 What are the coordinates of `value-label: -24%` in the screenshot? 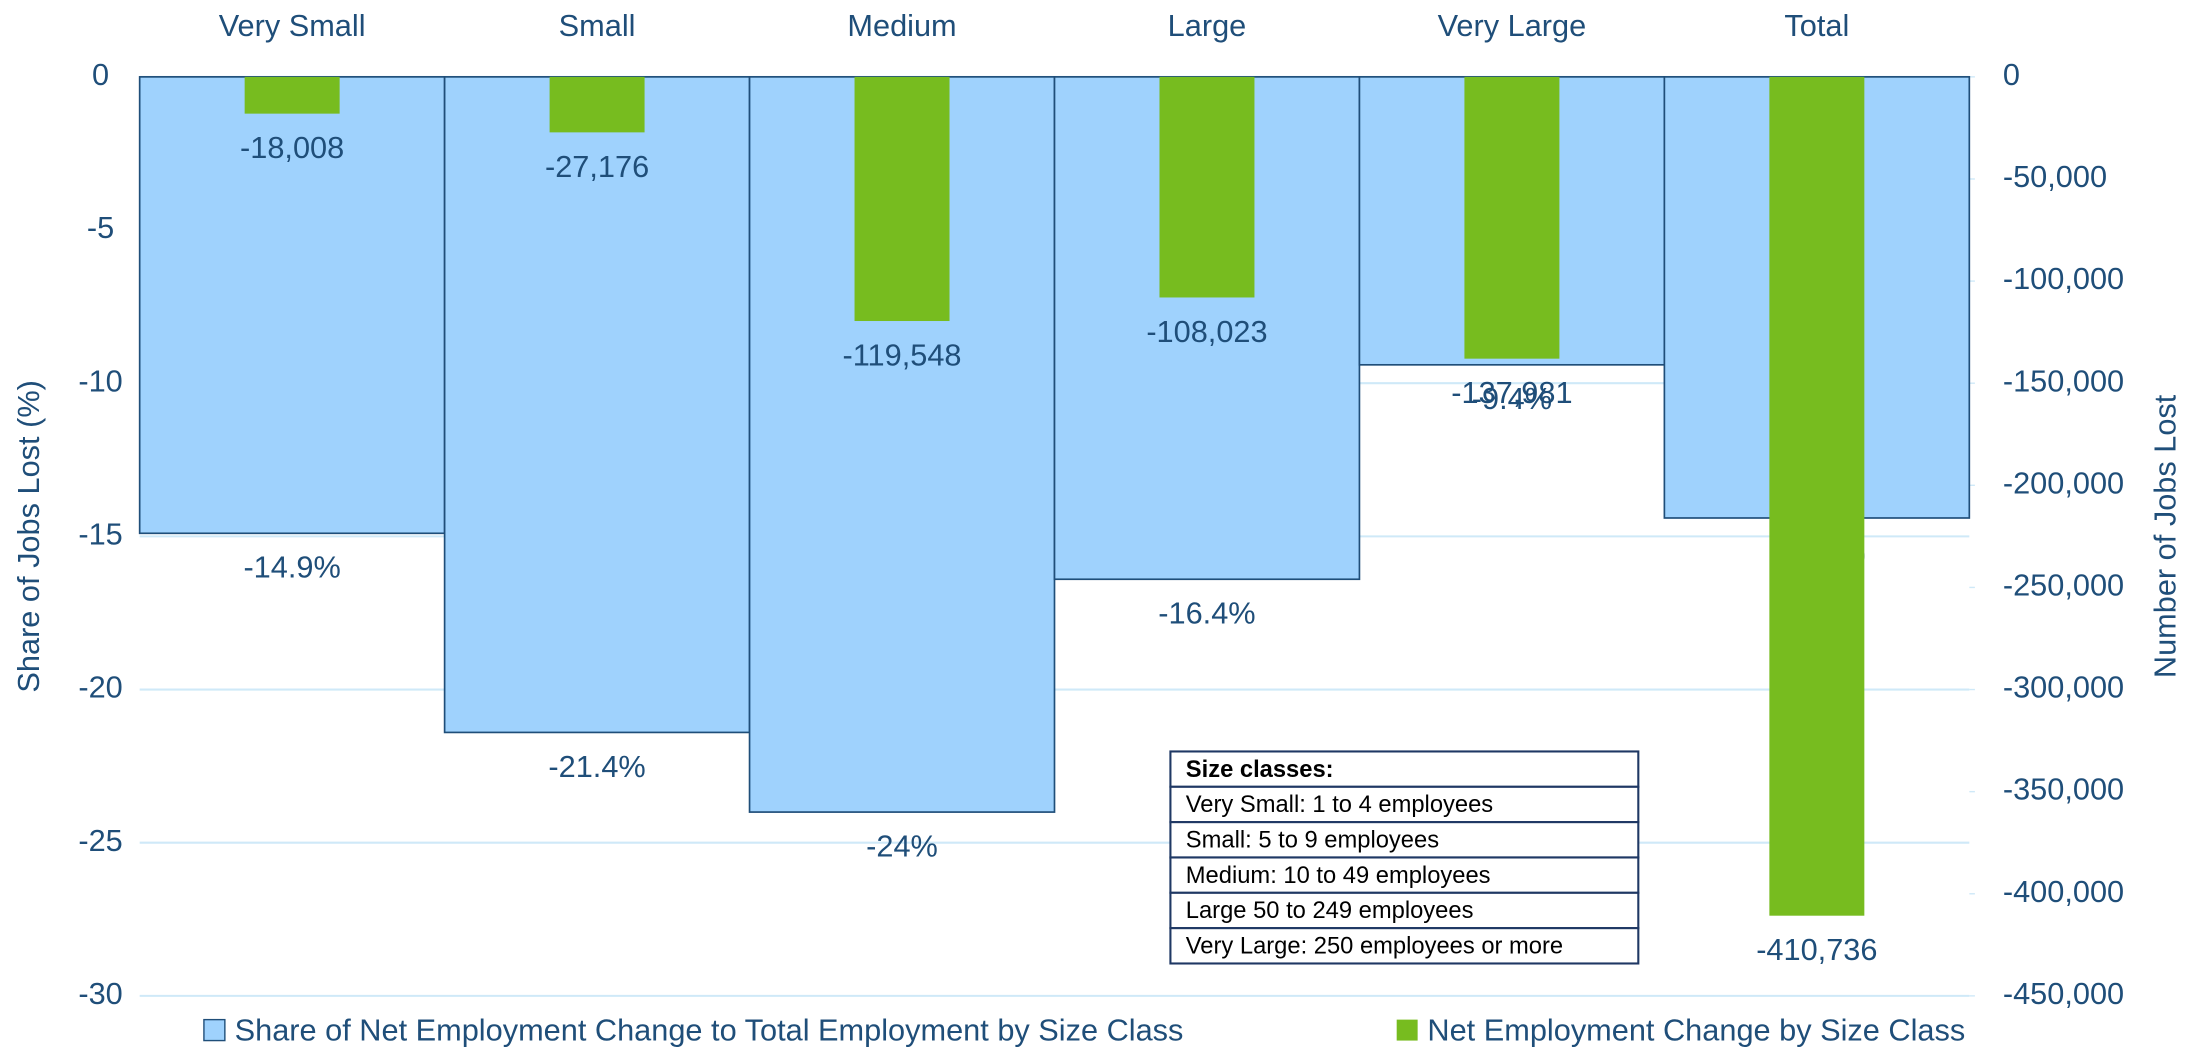 It's located at (902, 846).